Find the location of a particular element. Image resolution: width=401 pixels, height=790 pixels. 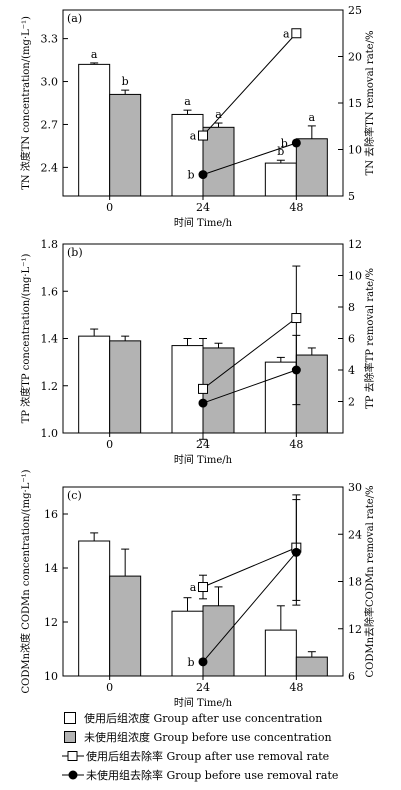

y2-tick-label: 2 is located at coordinates (351, 402).